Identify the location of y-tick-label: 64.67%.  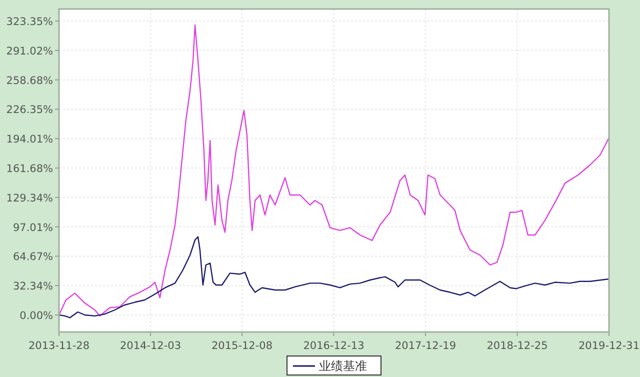
(33, 257).